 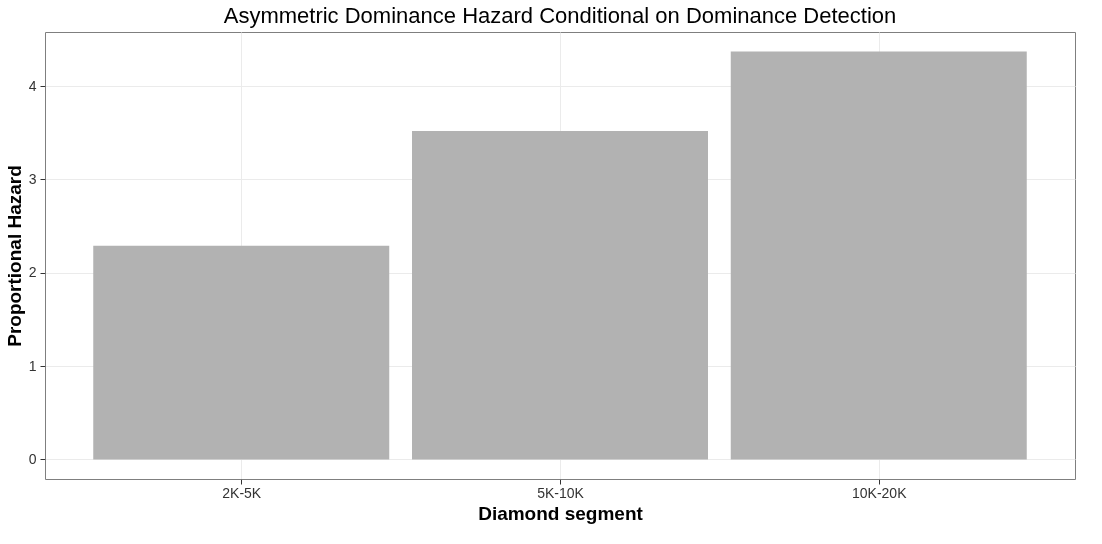 What do you see at coordinates (560, 15) in the screenshot?
I see `chart-title: Asymmetric Dominance Hazard Conditional on Dominance Detection` at bounding box center [560, 15].